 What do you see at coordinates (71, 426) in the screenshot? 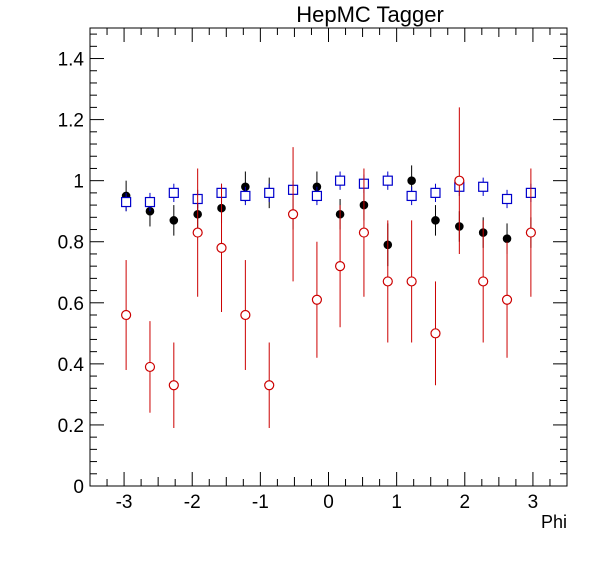
I see `y-tick-label: 0.2` at bounding box center [71, 426].